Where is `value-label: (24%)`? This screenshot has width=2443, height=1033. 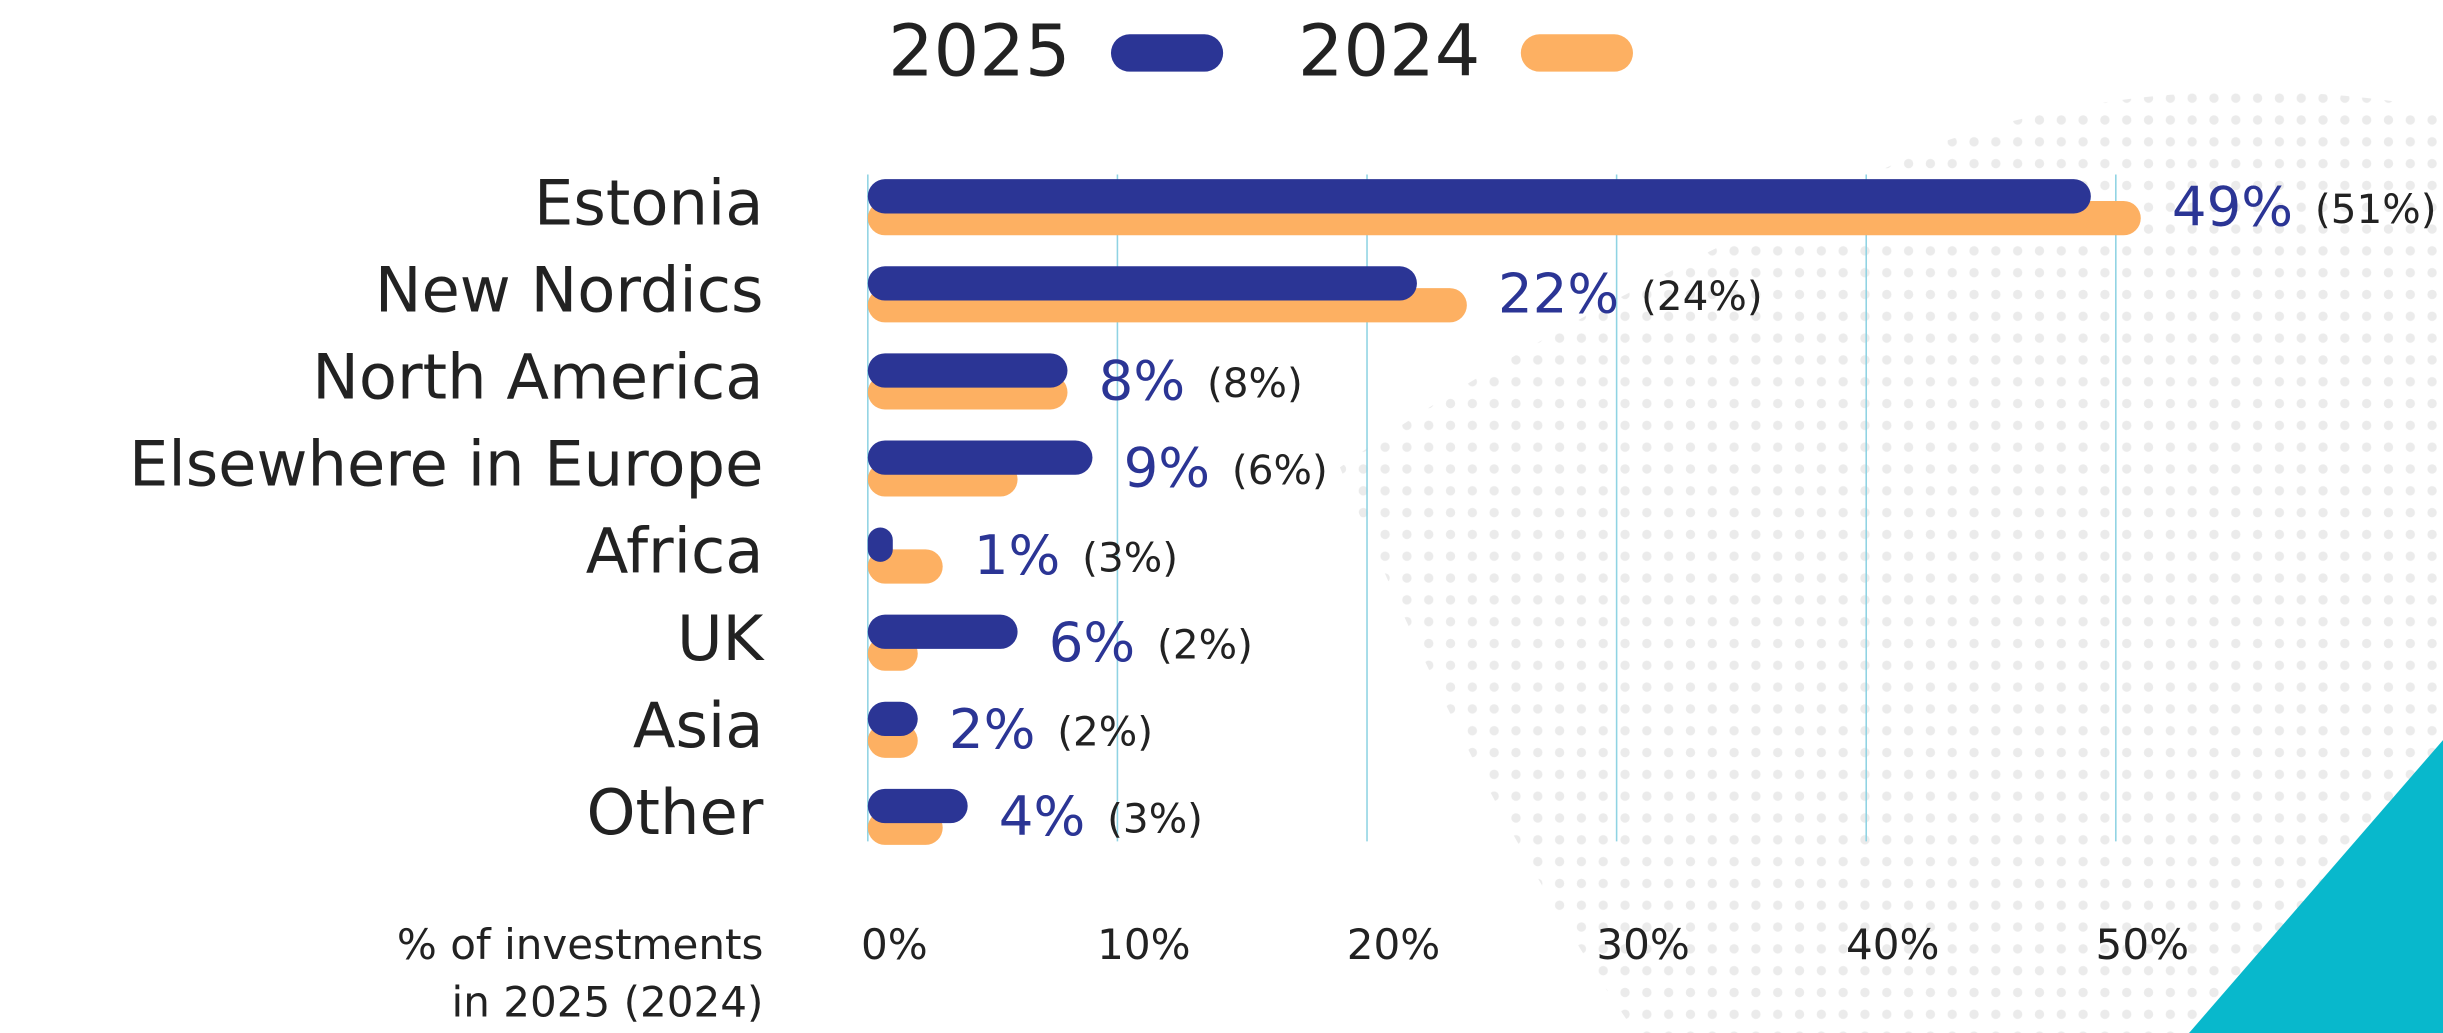 value-label: (24%) is located at coordinates (1702, 296).